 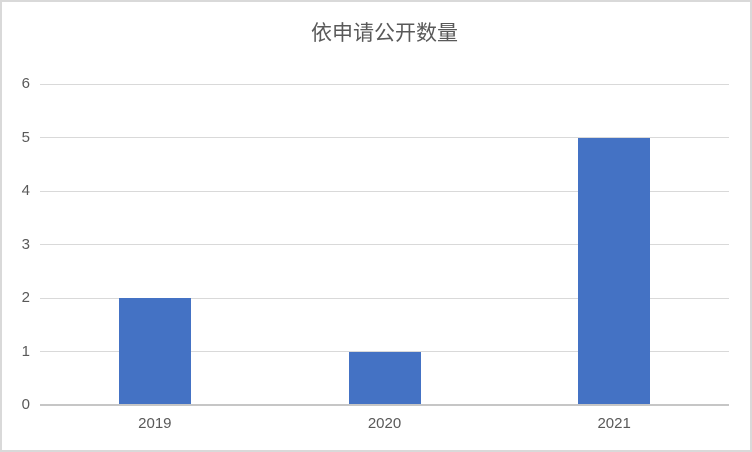 What do you see at coordinates (384, 33) in the screenshot?
I see `chart-title: 依申请公开数量` at bounding box center [384, 33].